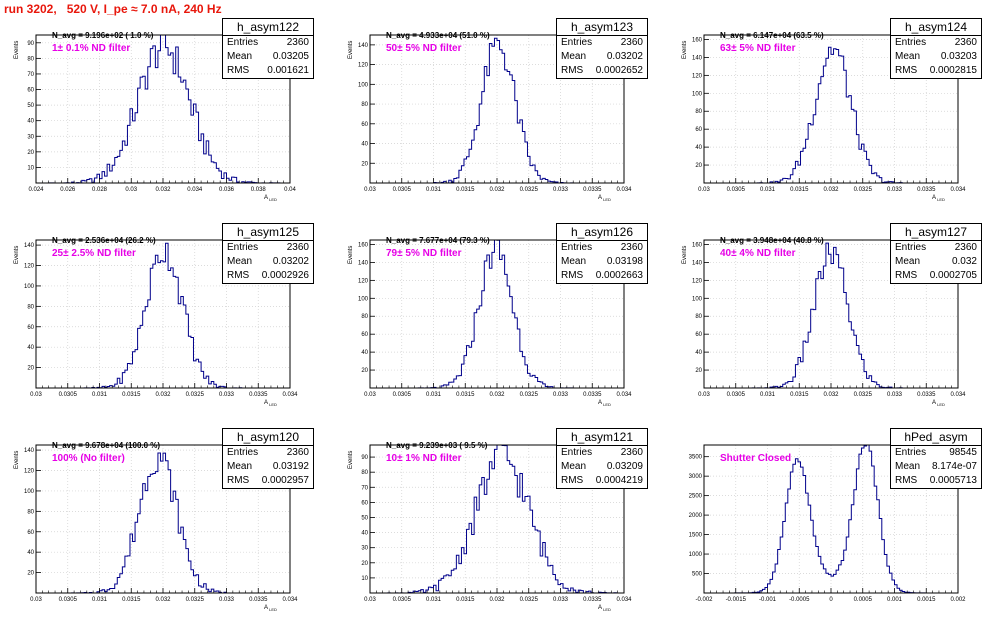 The height and width of the screenshot is (622, 996). What do you see at coordinates (696, 536) in the screenshot?
I see `y-tick-label: 1500` at bounding box center [696, 536].